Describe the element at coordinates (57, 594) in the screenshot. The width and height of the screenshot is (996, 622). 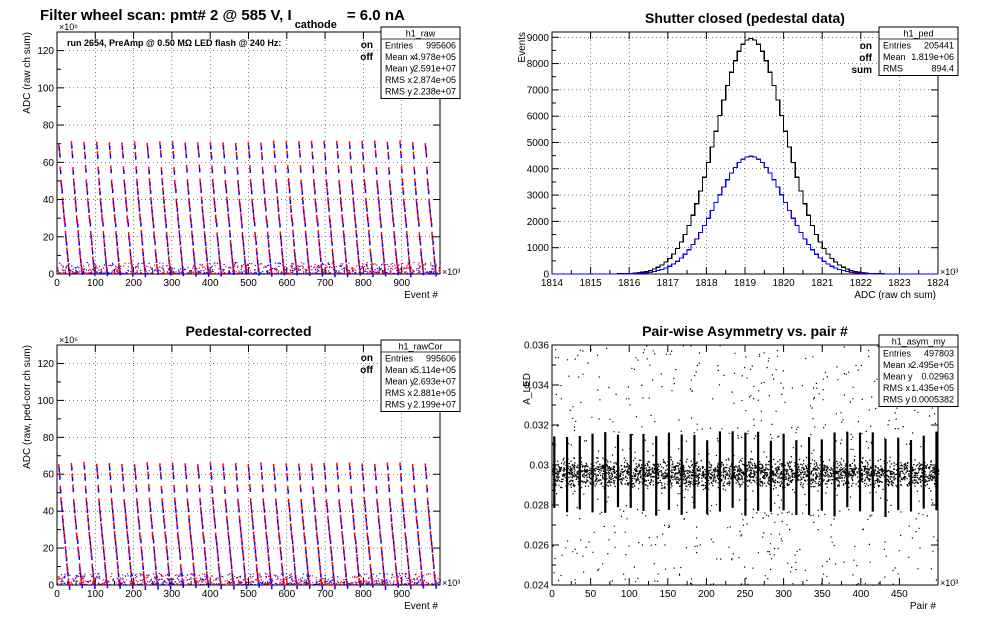
I see `x-tick-label: 0` at that location.